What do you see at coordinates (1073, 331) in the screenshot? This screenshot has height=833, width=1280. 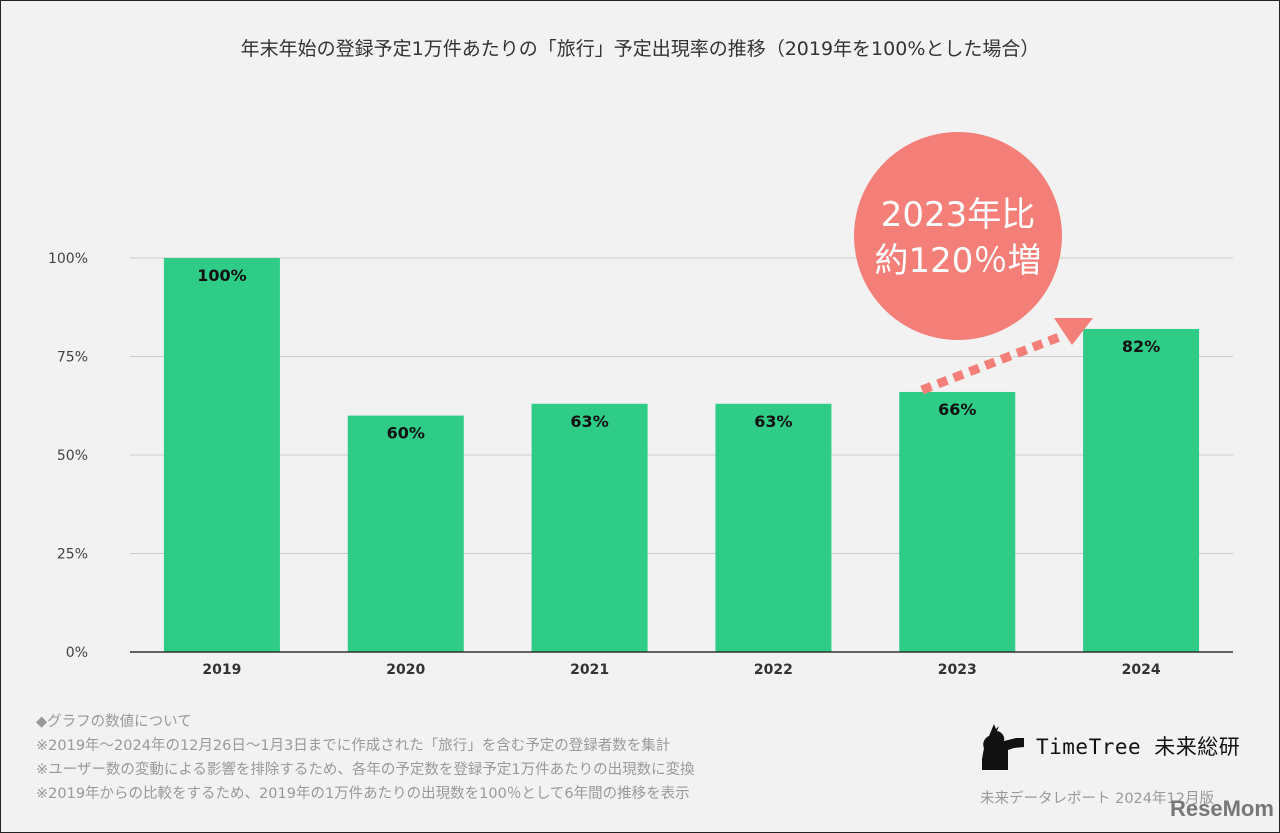 I see `trend-arrow-head` at bounding box center [1073, 331].